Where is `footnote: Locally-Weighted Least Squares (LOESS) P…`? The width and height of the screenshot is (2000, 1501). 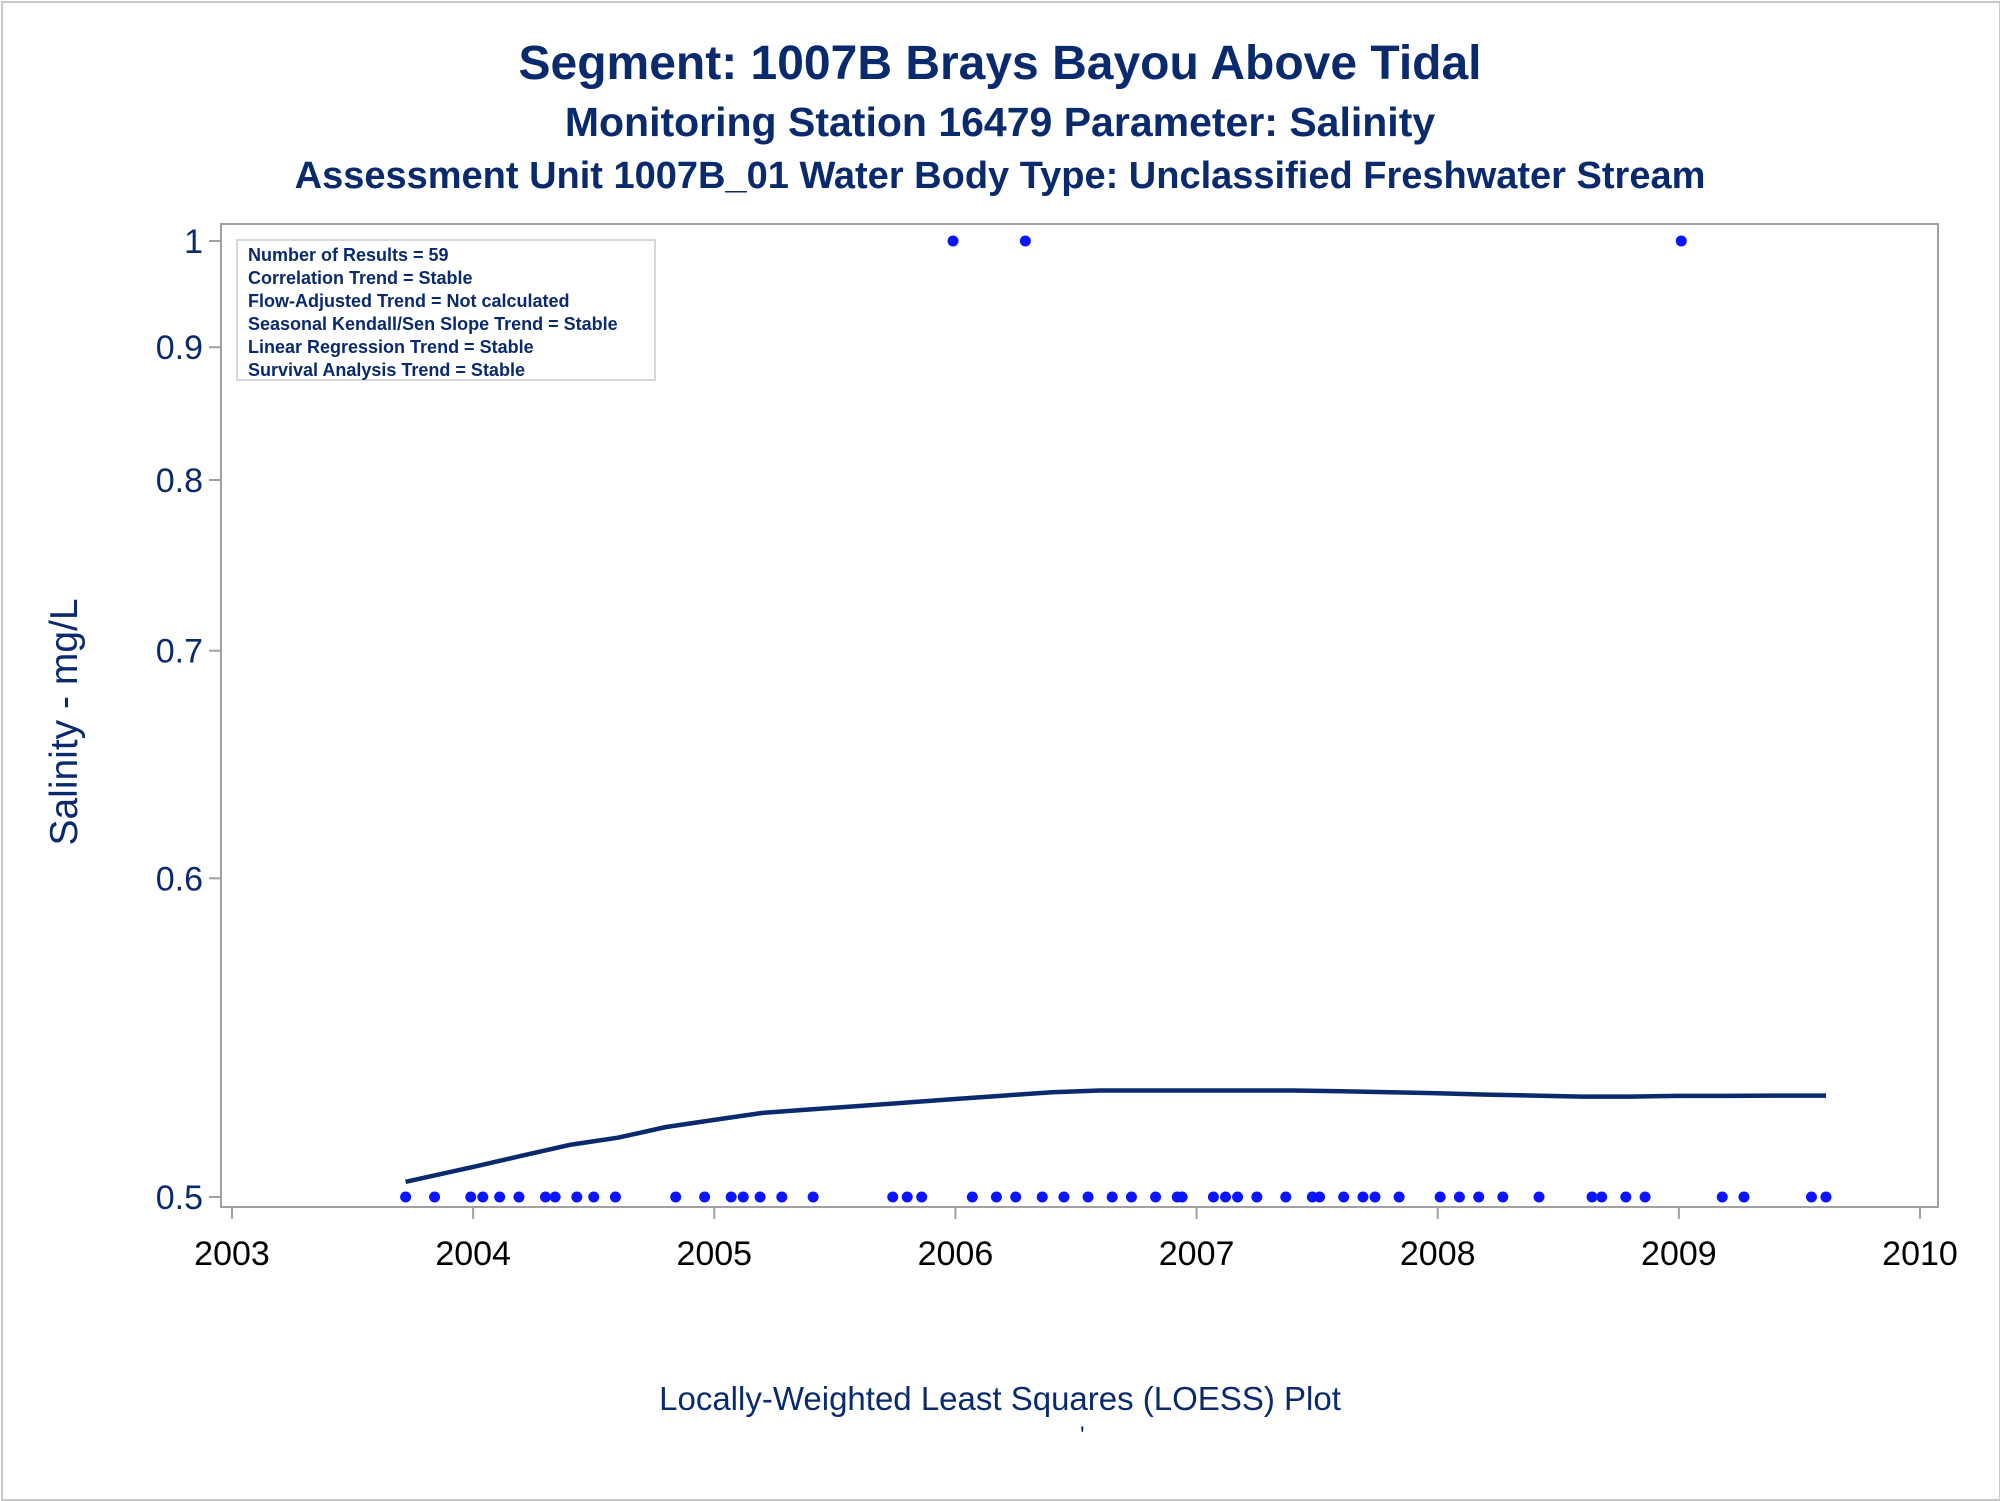 footnote: Locally-Weighted Least Squares (LOESS) P… is located at coordinates (1000, 1398).